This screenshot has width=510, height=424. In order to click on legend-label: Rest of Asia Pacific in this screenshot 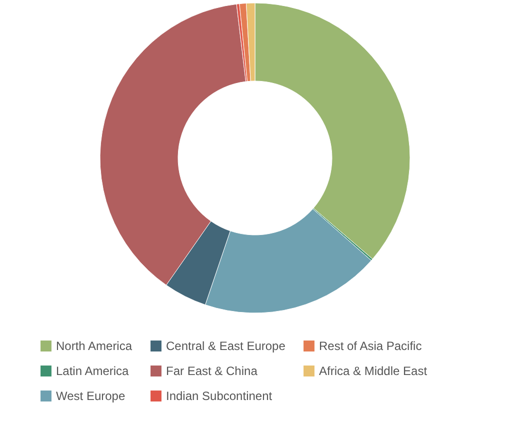, I will do `click(370, 346)`.